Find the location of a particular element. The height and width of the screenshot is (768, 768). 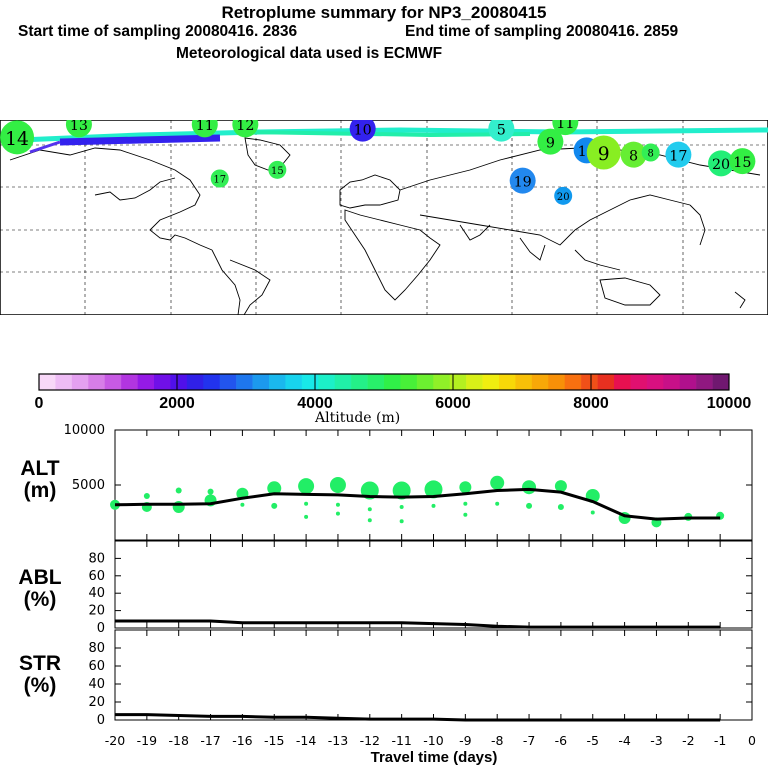

abl-panel-frame is located at coordinates (433, 584).